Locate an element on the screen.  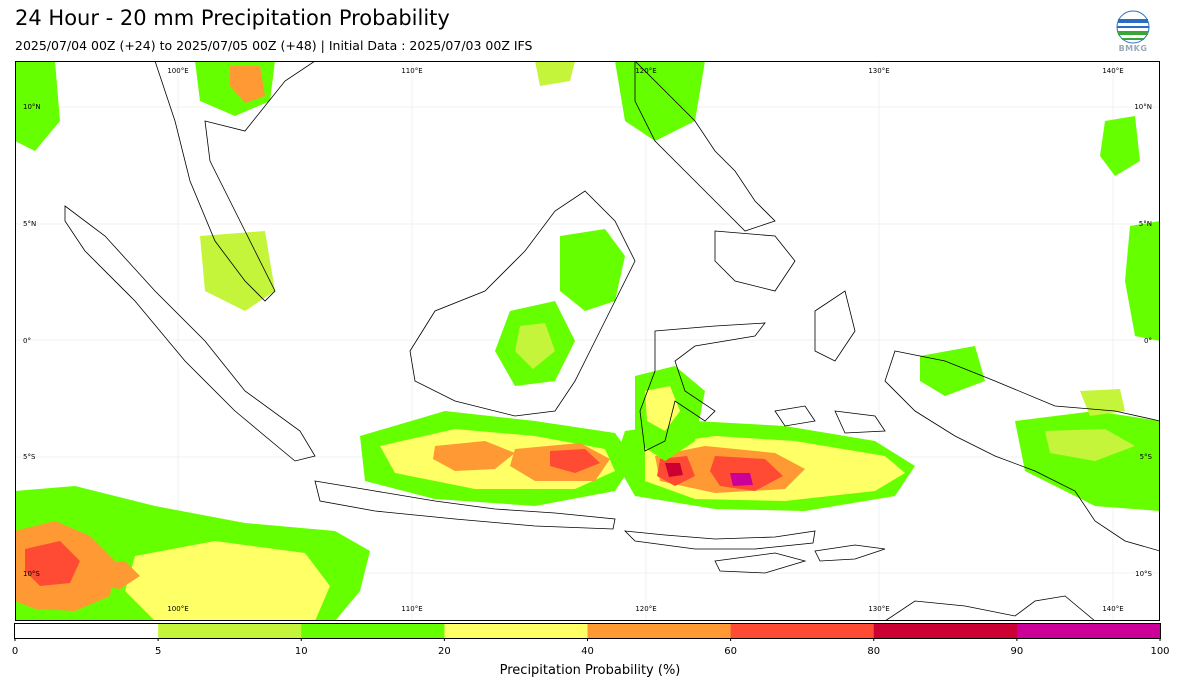
colorbar-tick-label: 90 is located at coordinates (1017, 651).